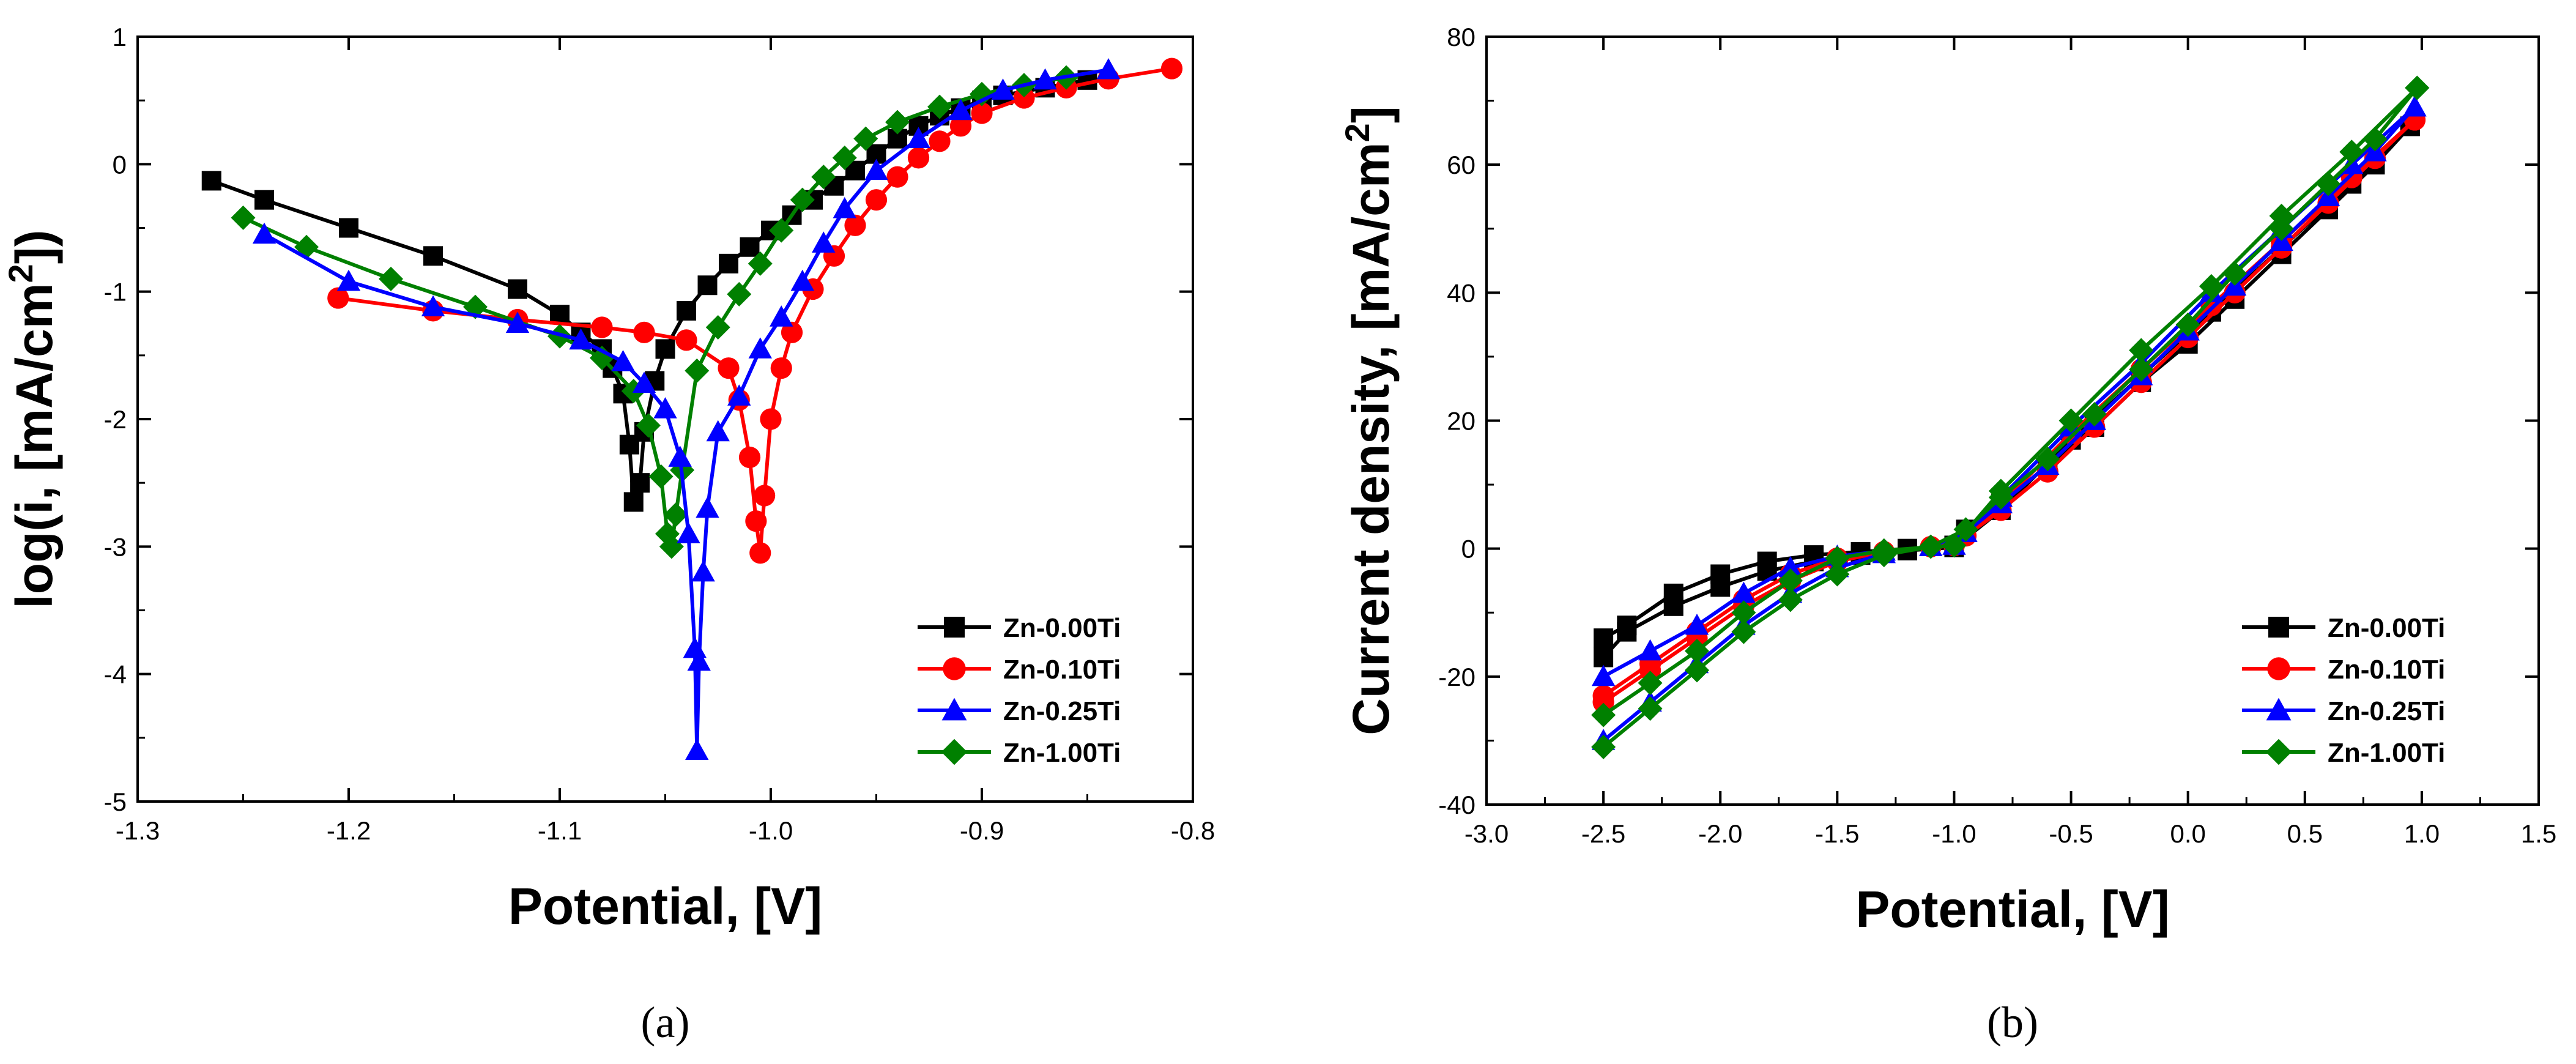  I want to click on y-tick-label: 40, so click(1461, 292).